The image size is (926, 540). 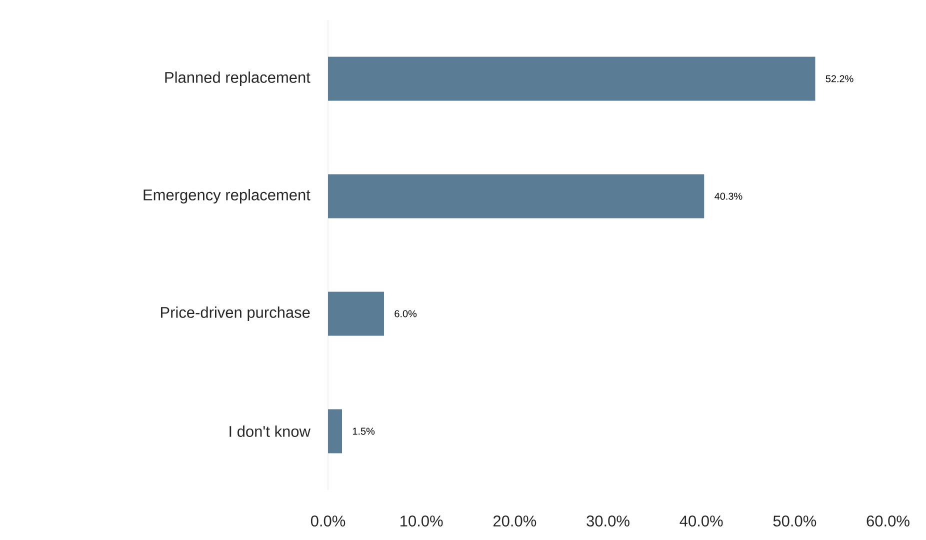 What do you see at coordinates (608, 521) in the screenshot?
I see `x-tick-label: 30.0%` at bounding box center [608, 521].